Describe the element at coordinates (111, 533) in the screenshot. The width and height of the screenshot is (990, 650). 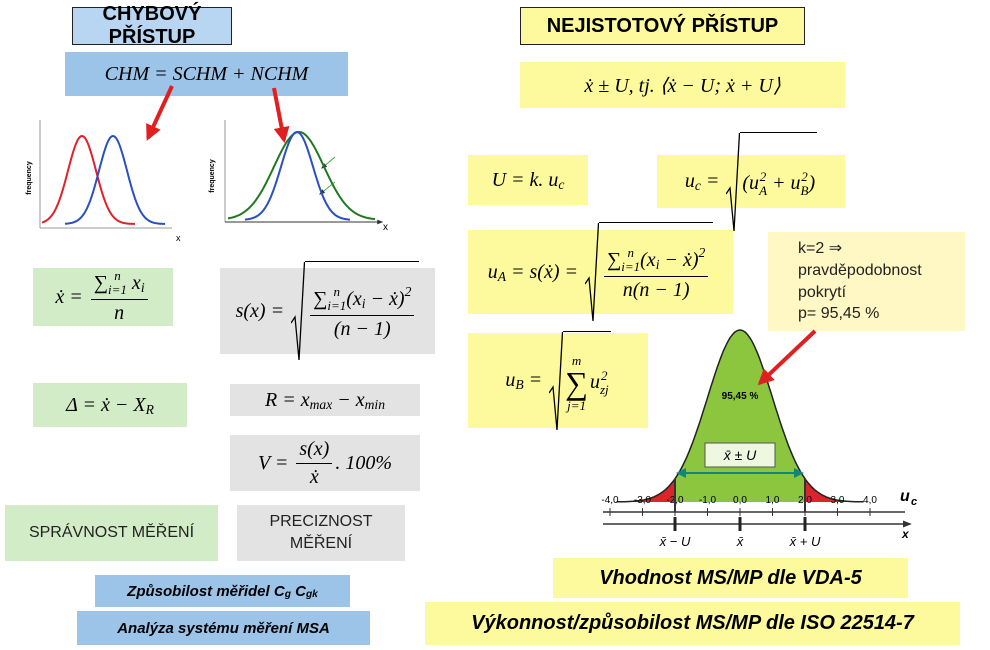
I see `accuracy-box: SPRÁVNOST MĚŘENÍ` at that location.